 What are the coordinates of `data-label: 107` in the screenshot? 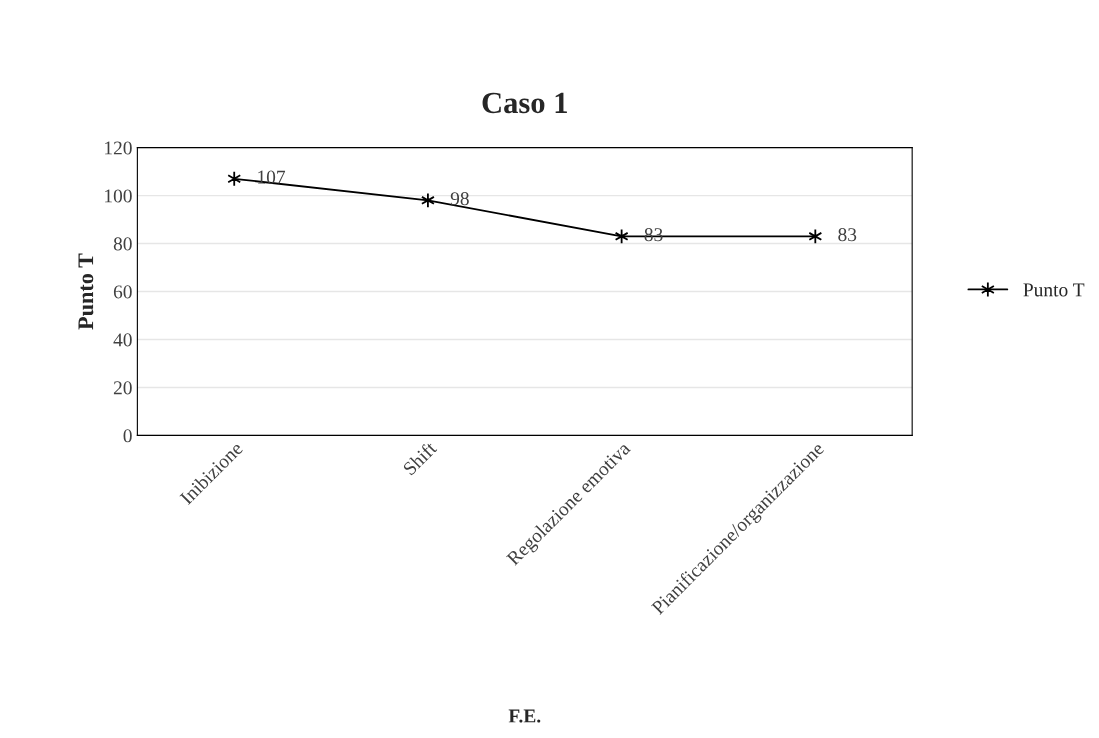 It's located at (272, 177).